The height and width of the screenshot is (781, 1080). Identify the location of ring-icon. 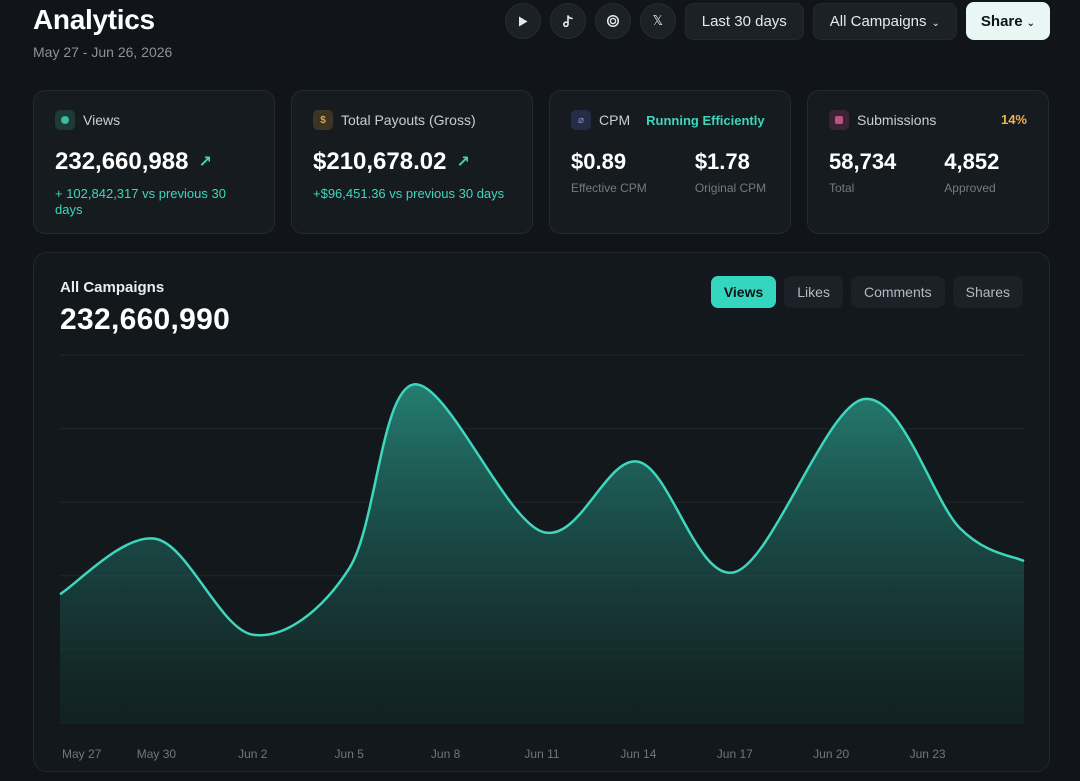
(612, 21).